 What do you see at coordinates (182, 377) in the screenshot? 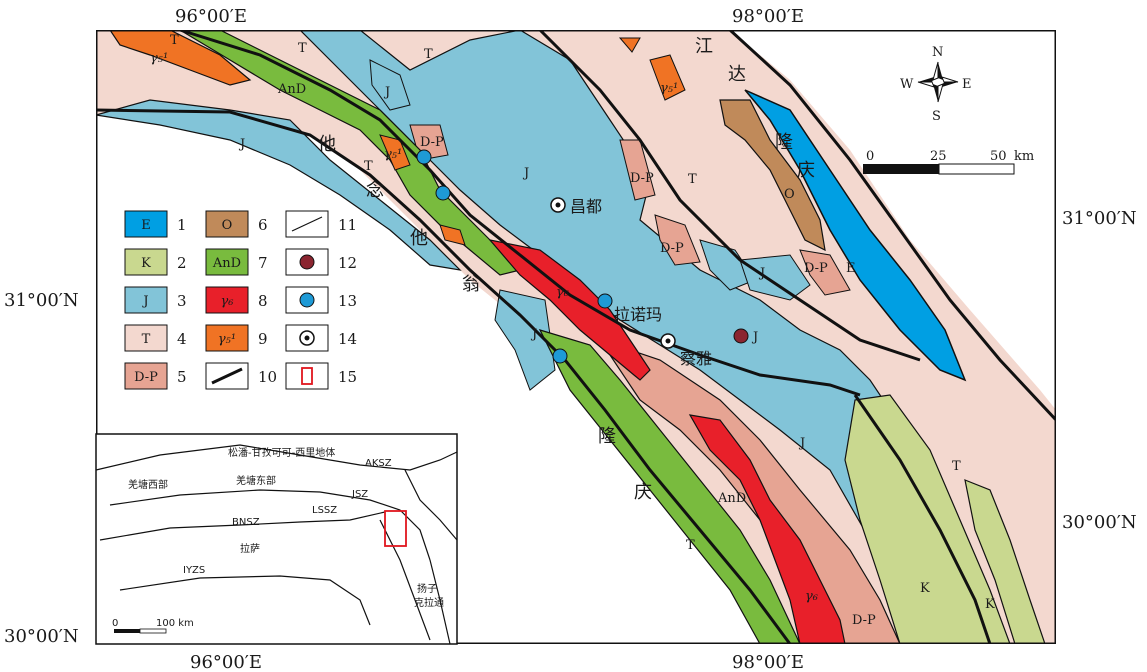
I see `legend-number: 5` at bounding box center [182, 377].